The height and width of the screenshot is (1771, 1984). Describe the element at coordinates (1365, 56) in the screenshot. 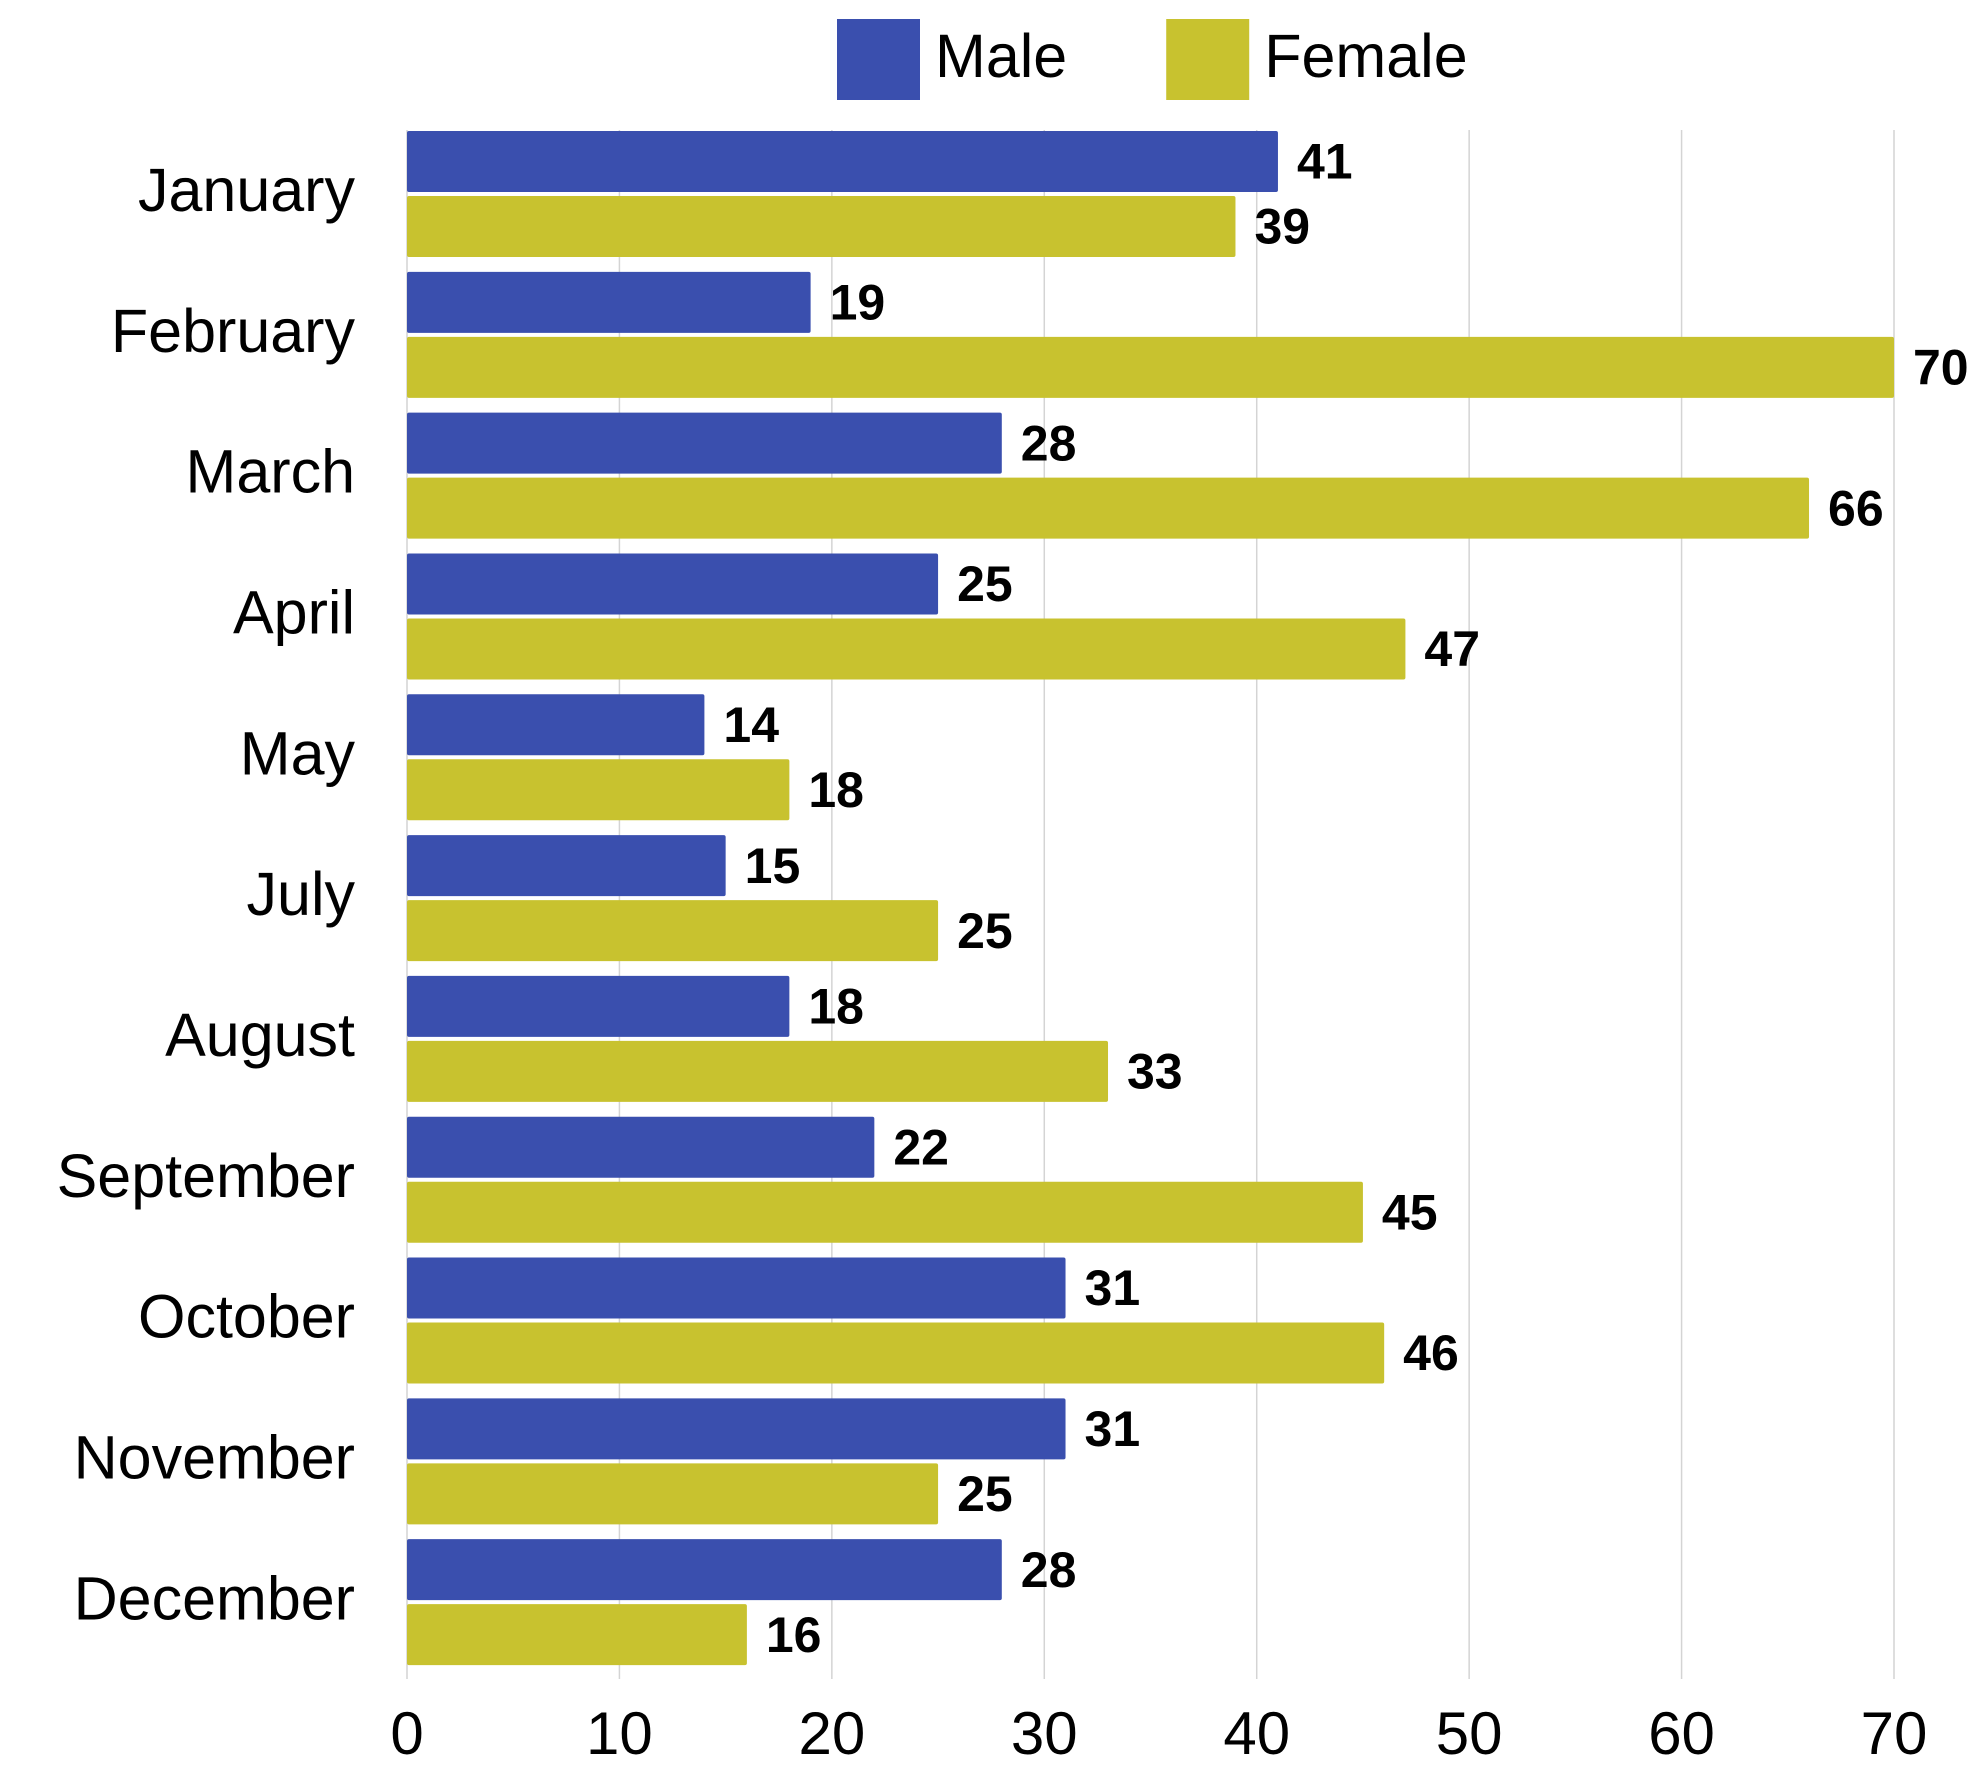

I see `legend-label: Female` at that location.